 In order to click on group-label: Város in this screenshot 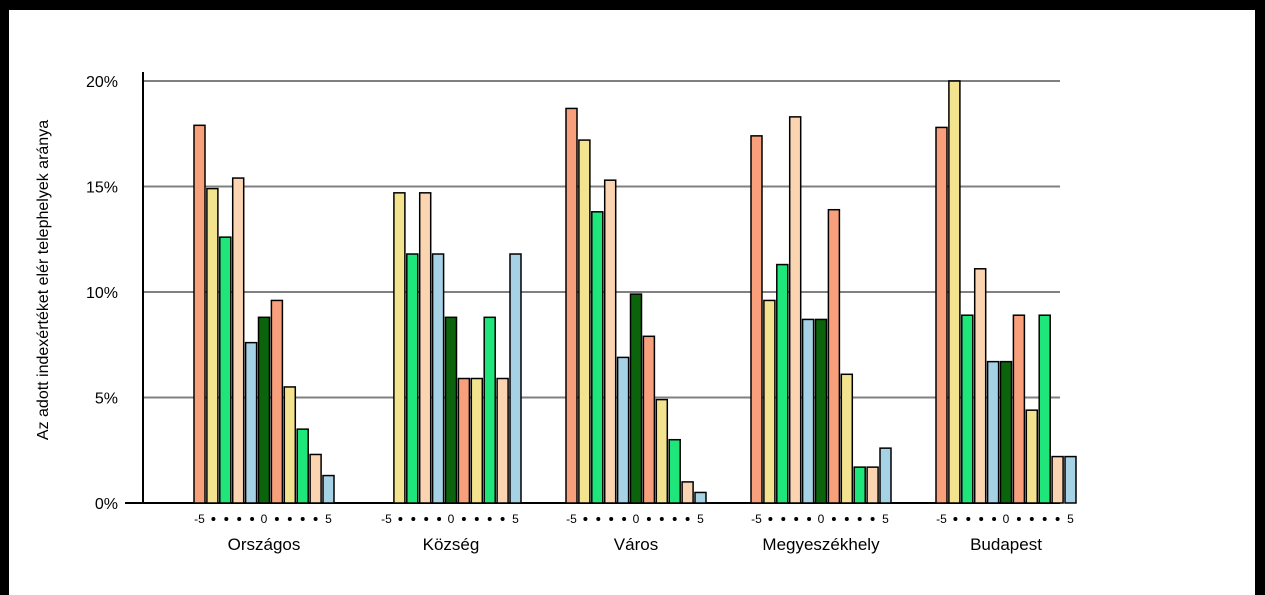, I will do `click(636, 544)`.